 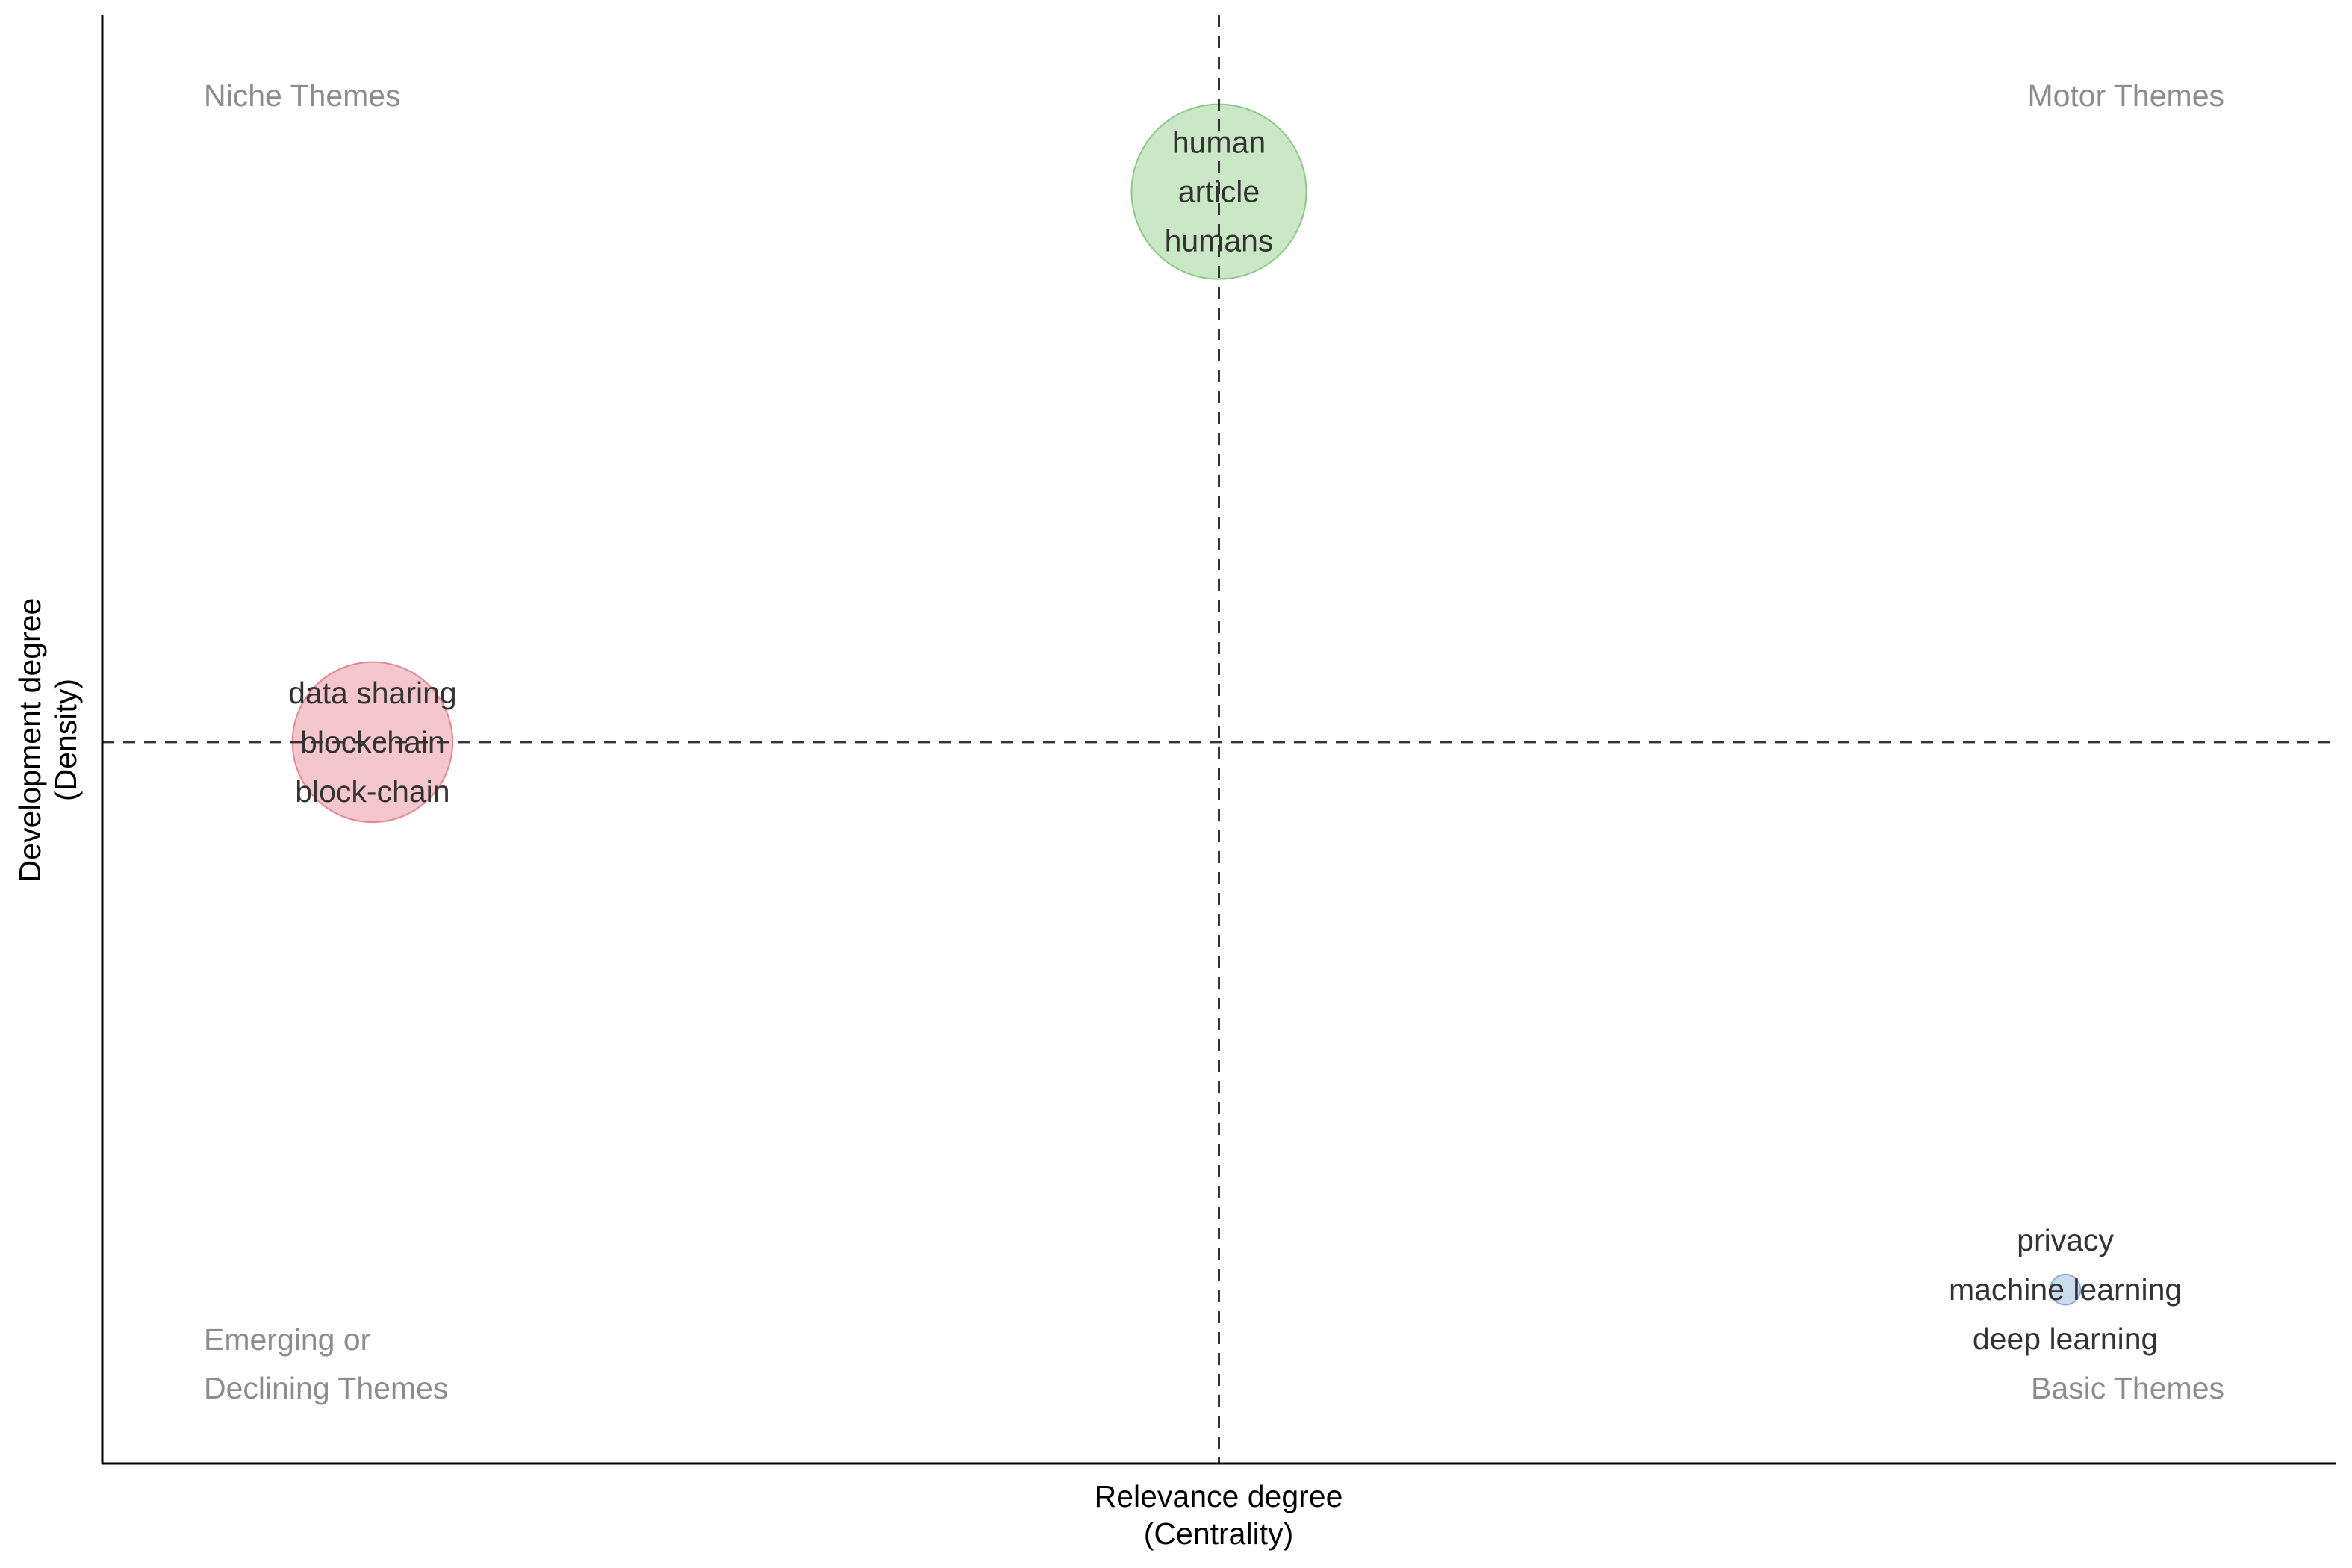 What do you see at coordinates (2127, 1388) in the screenshot?
I see `quadrant-label-basic: Basic Themes` at bounding box center [2127, 1388].